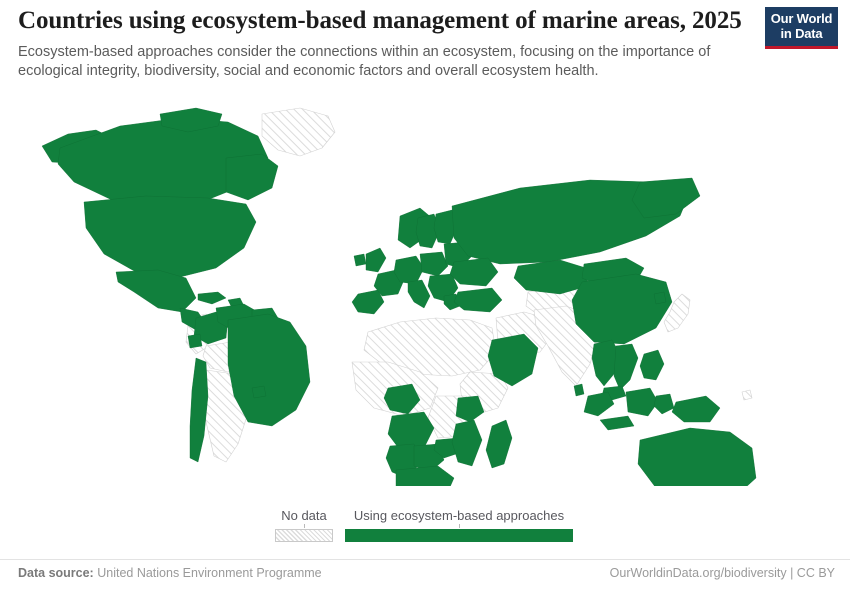  I want to click on legend-using-tick, so click(459, 526).